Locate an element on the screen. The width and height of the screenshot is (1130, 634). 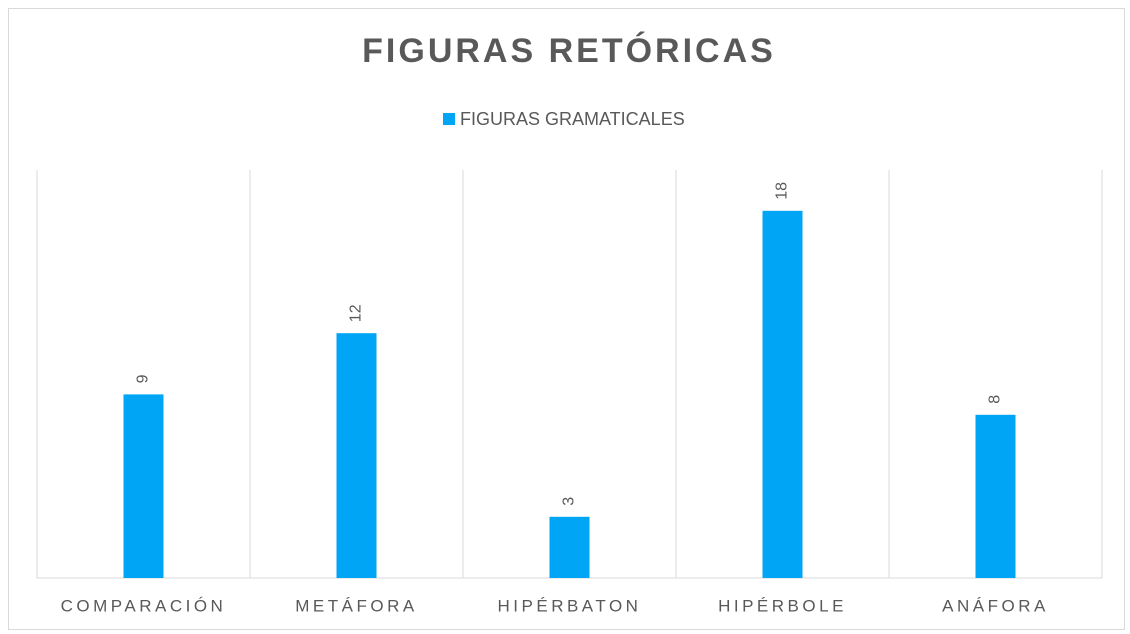
data-label: 18 is located at coordinates (782, 191).